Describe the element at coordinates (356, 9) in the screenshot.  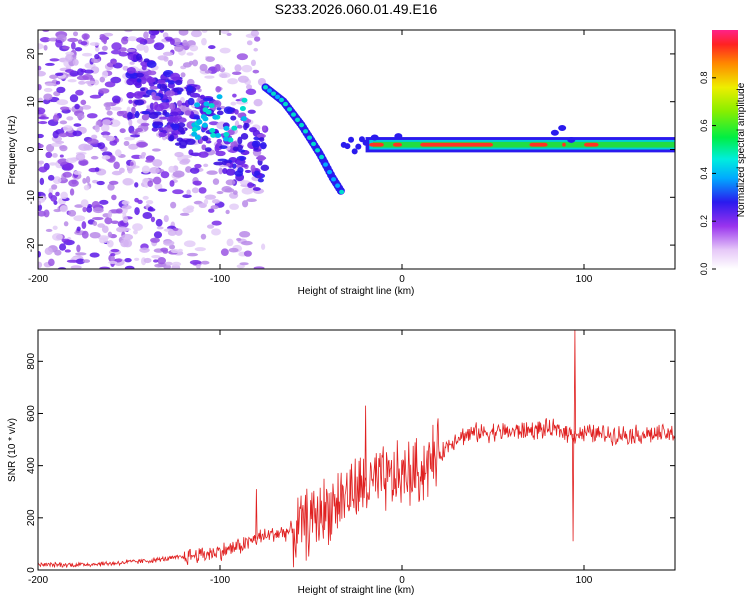
I see `figure-title: S233.2026.060.01.49.E16` at that location.